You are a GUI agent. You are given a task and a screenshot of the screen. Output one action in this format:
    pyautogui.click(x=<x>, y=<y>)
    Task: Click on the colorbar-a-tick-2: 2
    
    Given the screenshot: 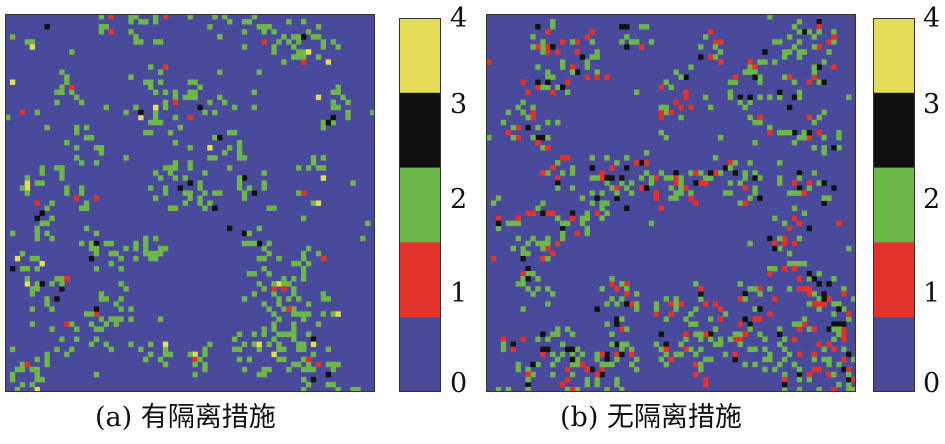 What is the action you would take?
    pyautogui.click(x=459, y=199)
    